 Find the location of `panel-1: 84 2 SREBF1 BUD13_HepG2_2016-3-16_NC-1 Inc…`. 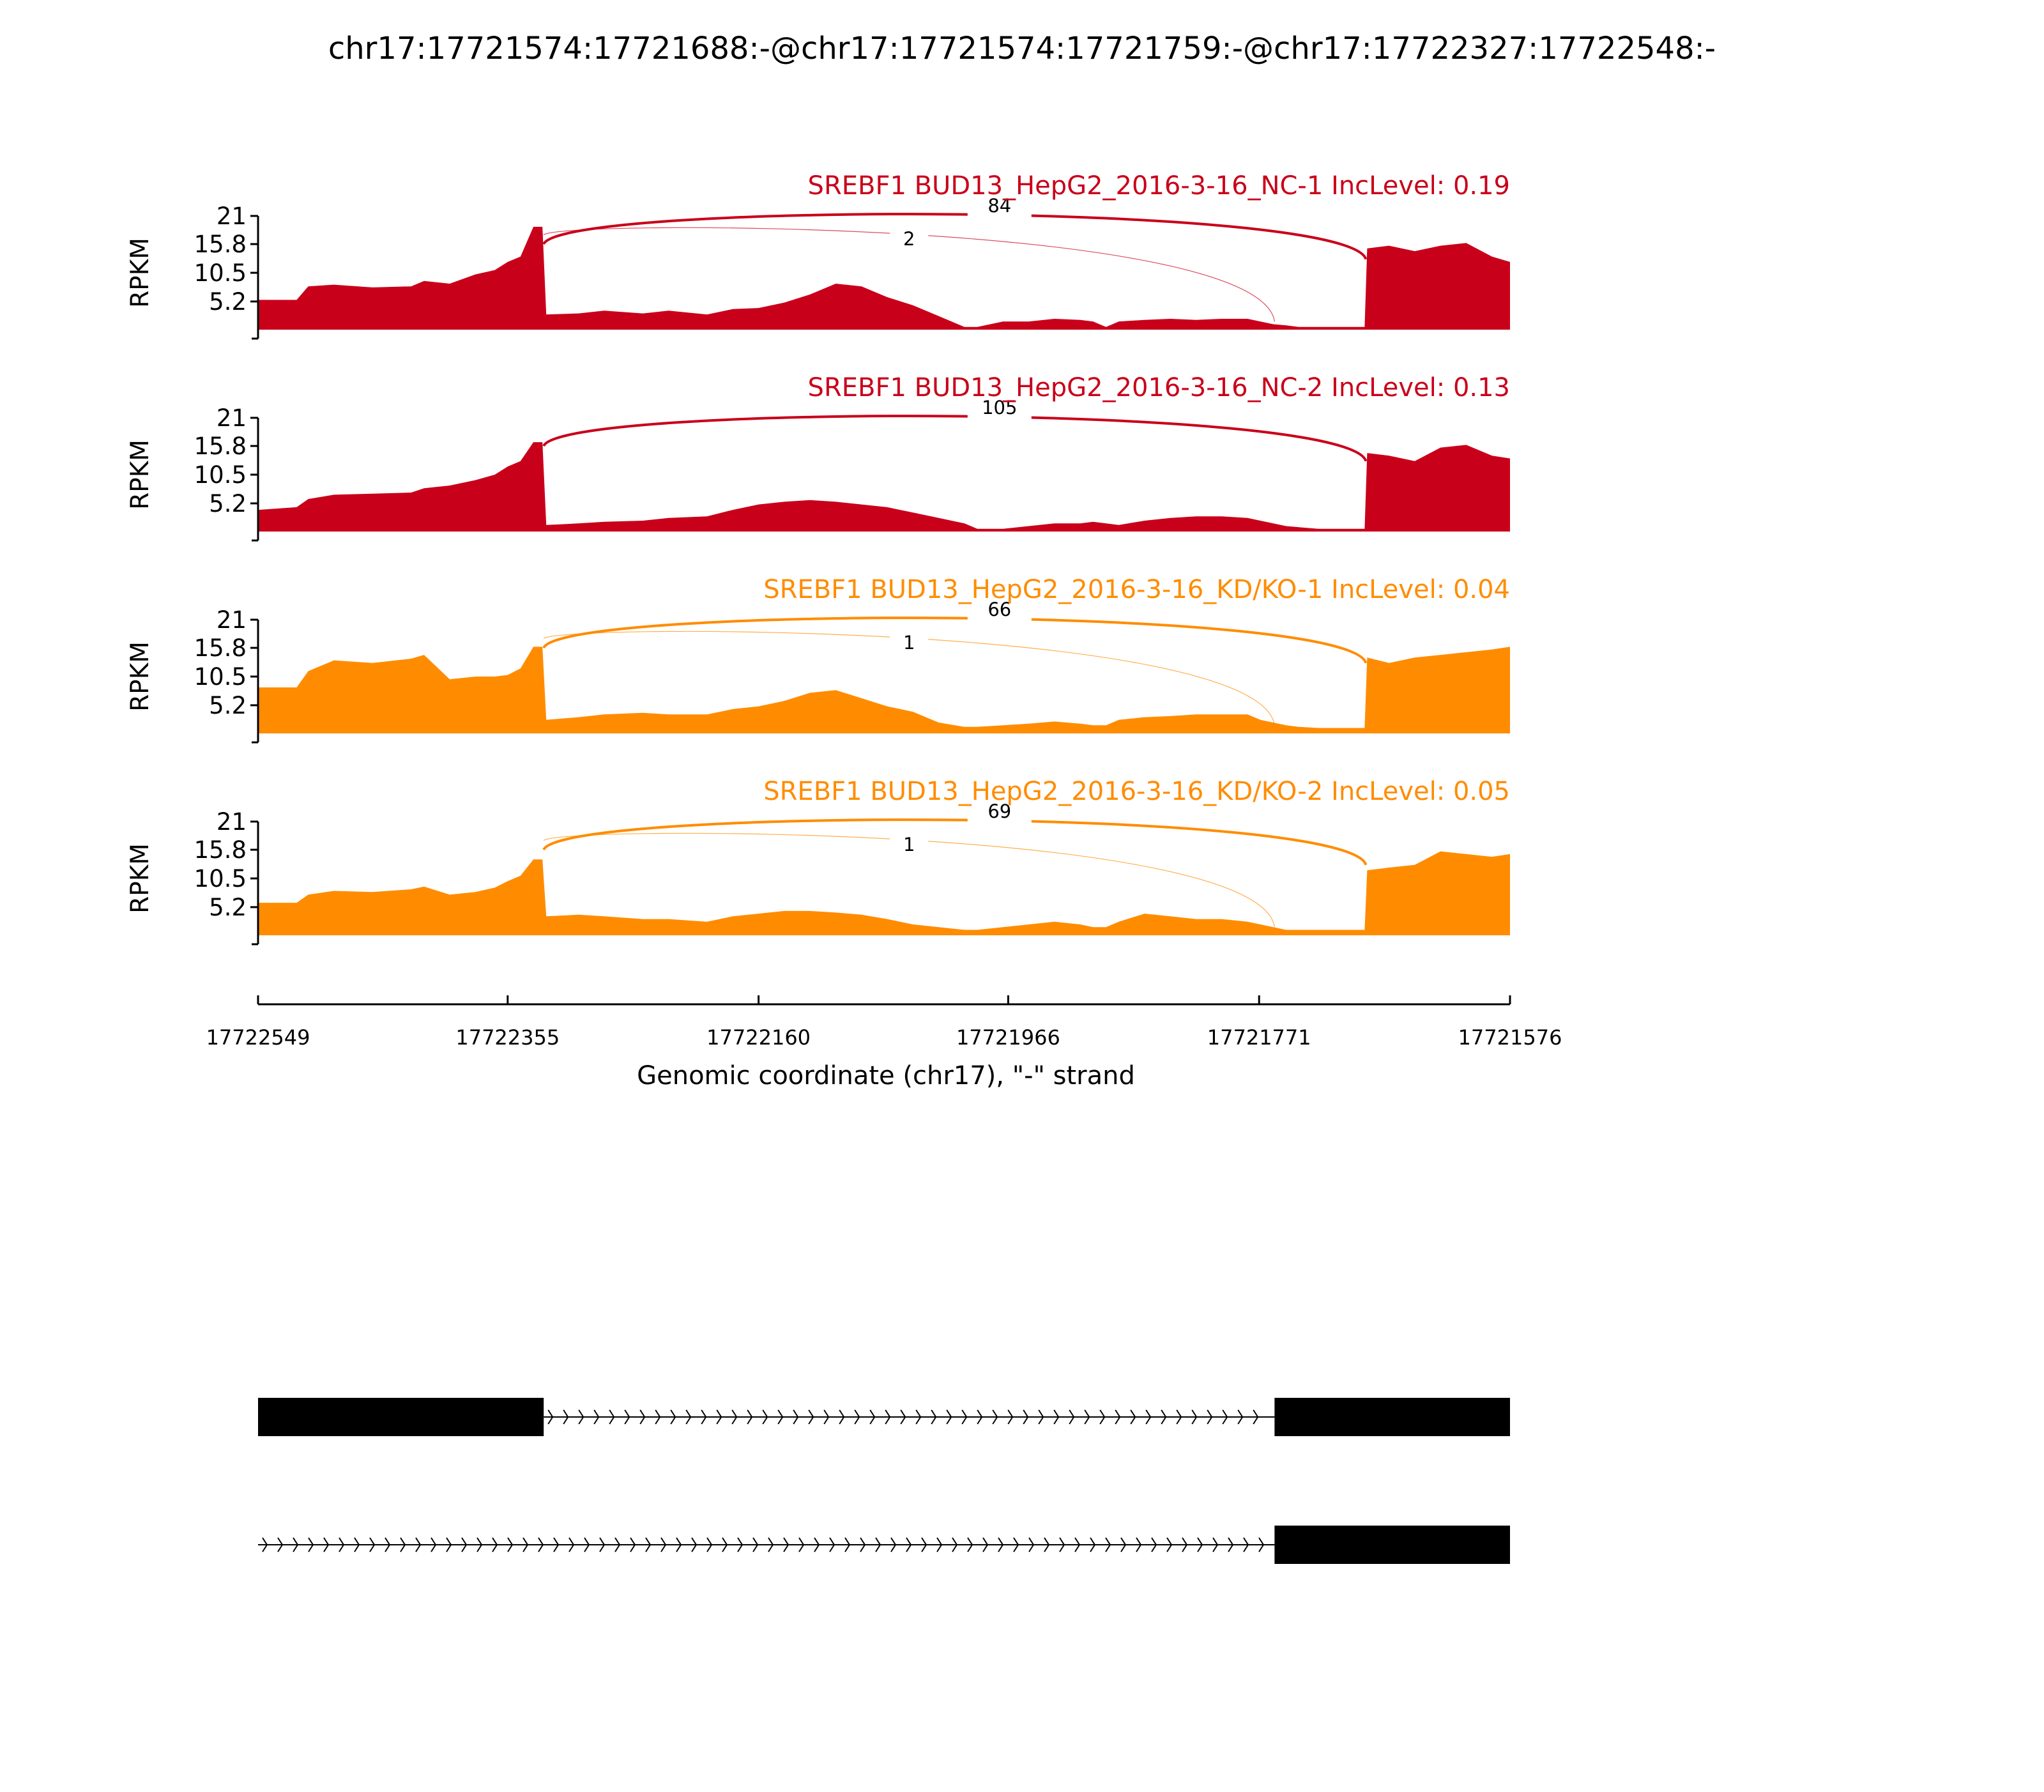

panel-1: 84 2 SREBF1 BUD13_HepG2_2016-3-16_NC-1 Inc… is located at coordinates (818, 256).